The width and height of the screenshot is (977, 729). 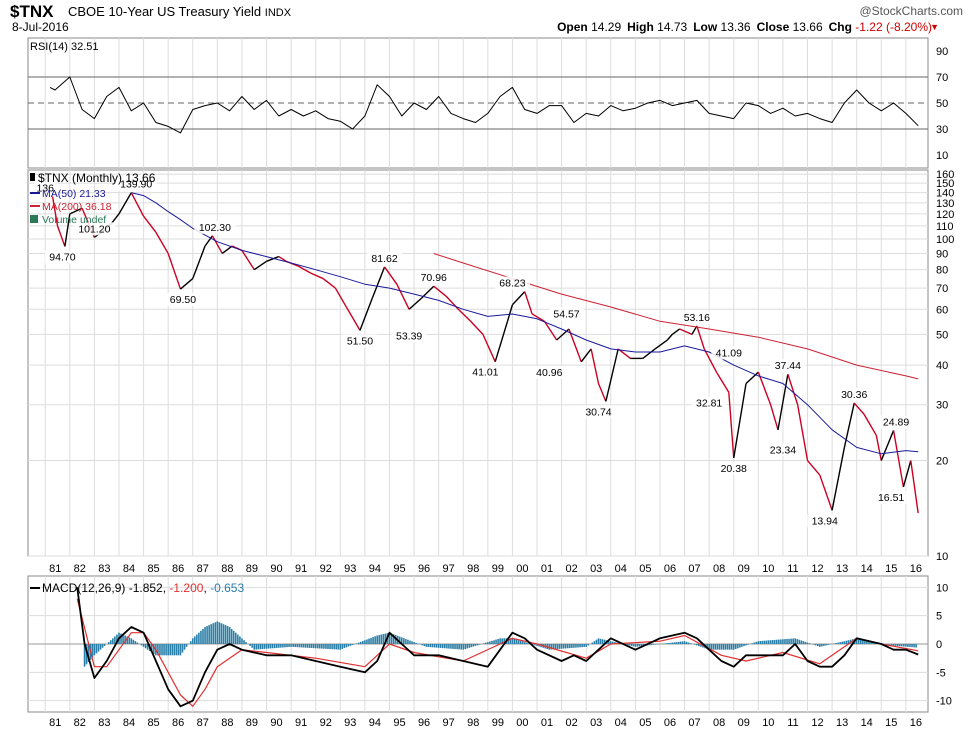 I want to click on price-tick-label: 140, so click(x=945, y=194).